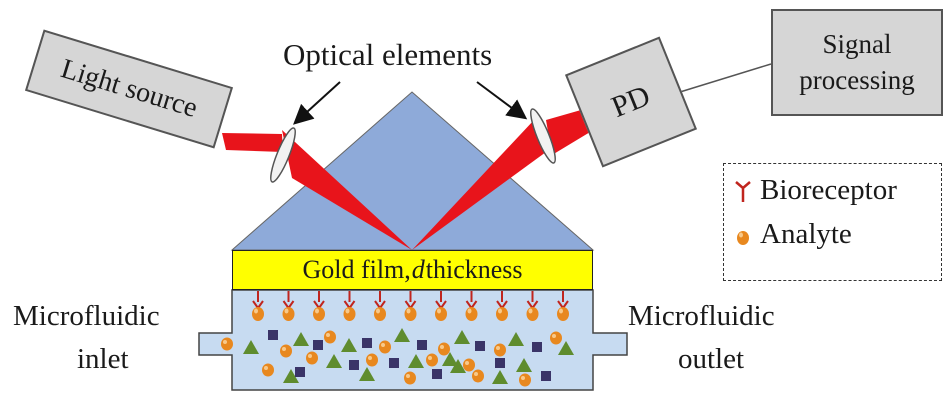 The width and height of the screenshot is (949, 394). I want to click on analyte-icon, so click(743, 237).